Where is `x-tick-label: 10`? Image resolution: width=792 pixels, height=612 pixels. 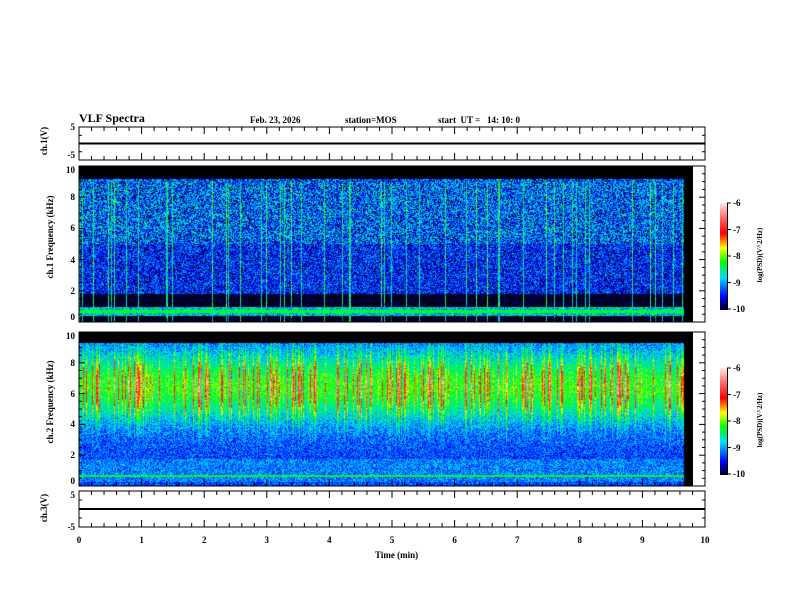 x-tick-label: 10 is located at coordinates (705, 540).